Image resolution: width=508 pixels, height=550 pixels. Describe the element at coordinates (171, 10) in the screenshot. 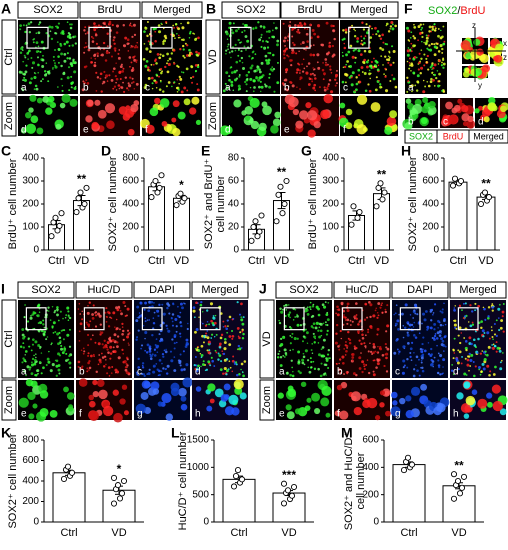

I see `channel-header: Merged` at that location.